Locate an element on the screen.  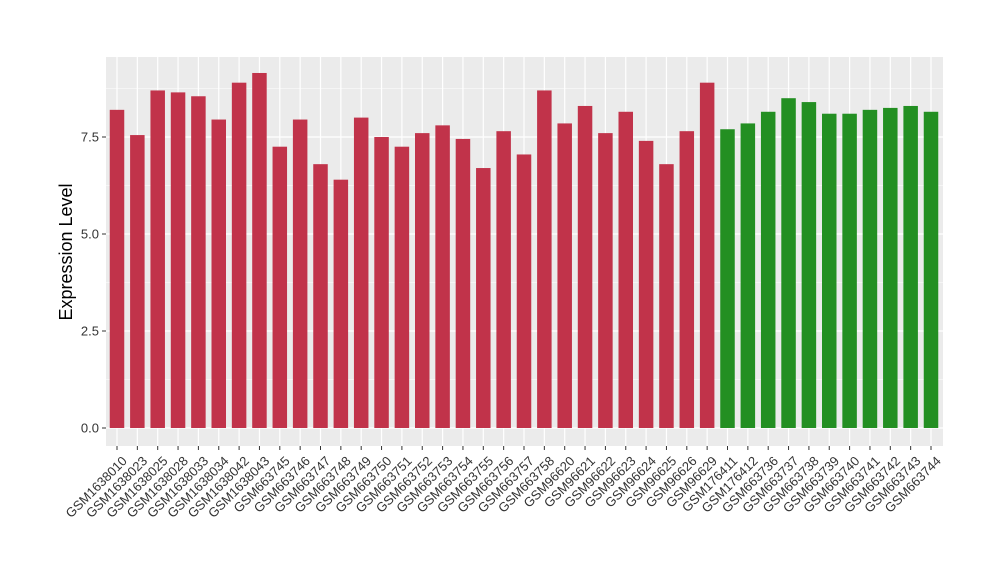
bar-GSM176412 is located at coordinates (748, 276).